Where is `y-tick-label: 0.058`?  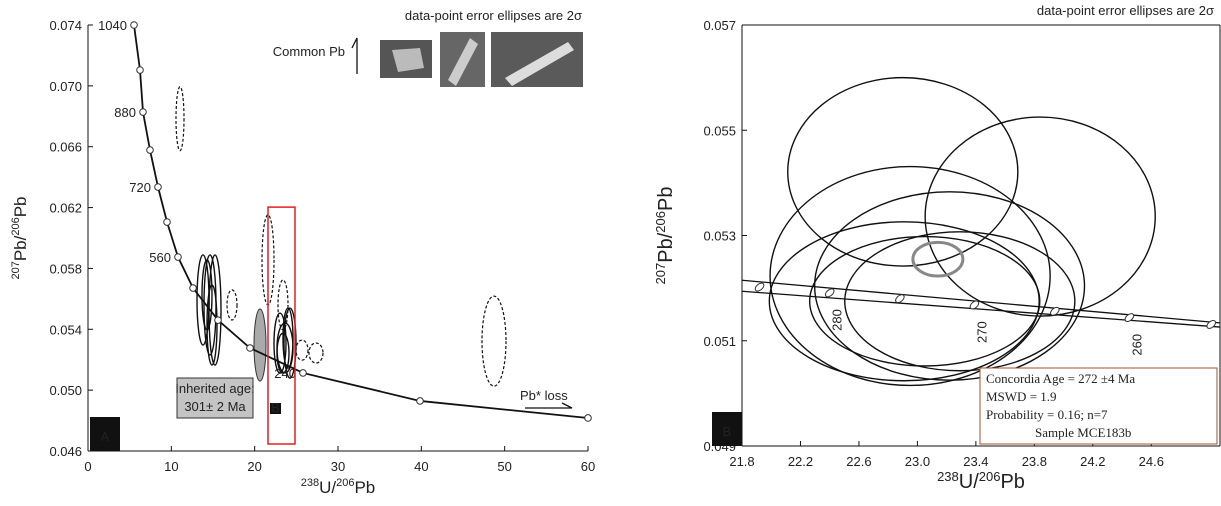
y-tick-label: 0.058 is located at coordinates (65, 268).